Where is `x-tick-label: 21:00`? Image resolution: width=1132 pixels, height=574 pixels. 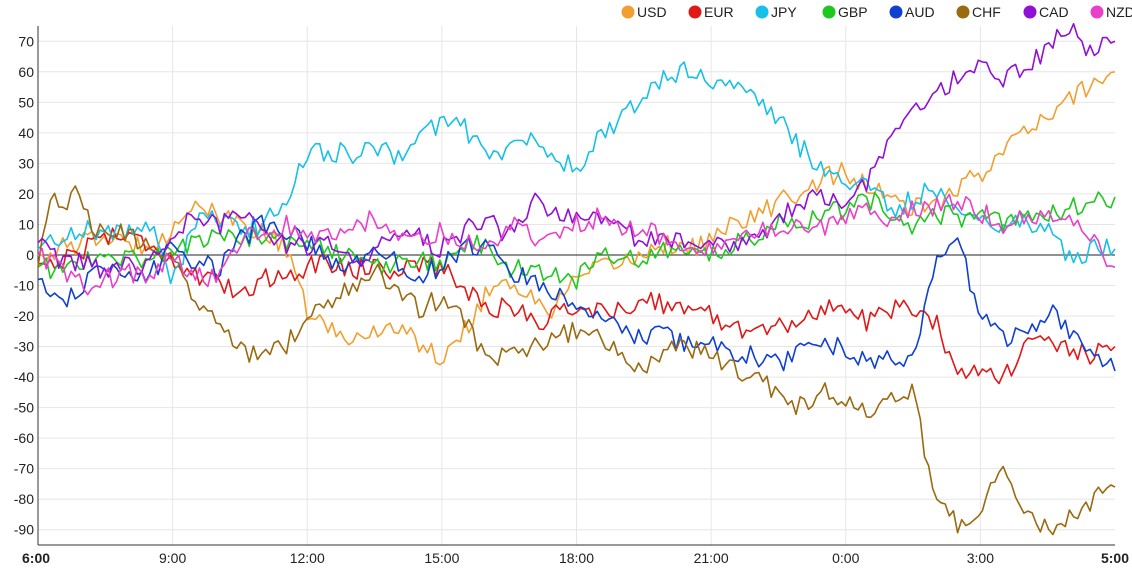 x-tick-label: 21:00 is located at coordinates (711, 558).